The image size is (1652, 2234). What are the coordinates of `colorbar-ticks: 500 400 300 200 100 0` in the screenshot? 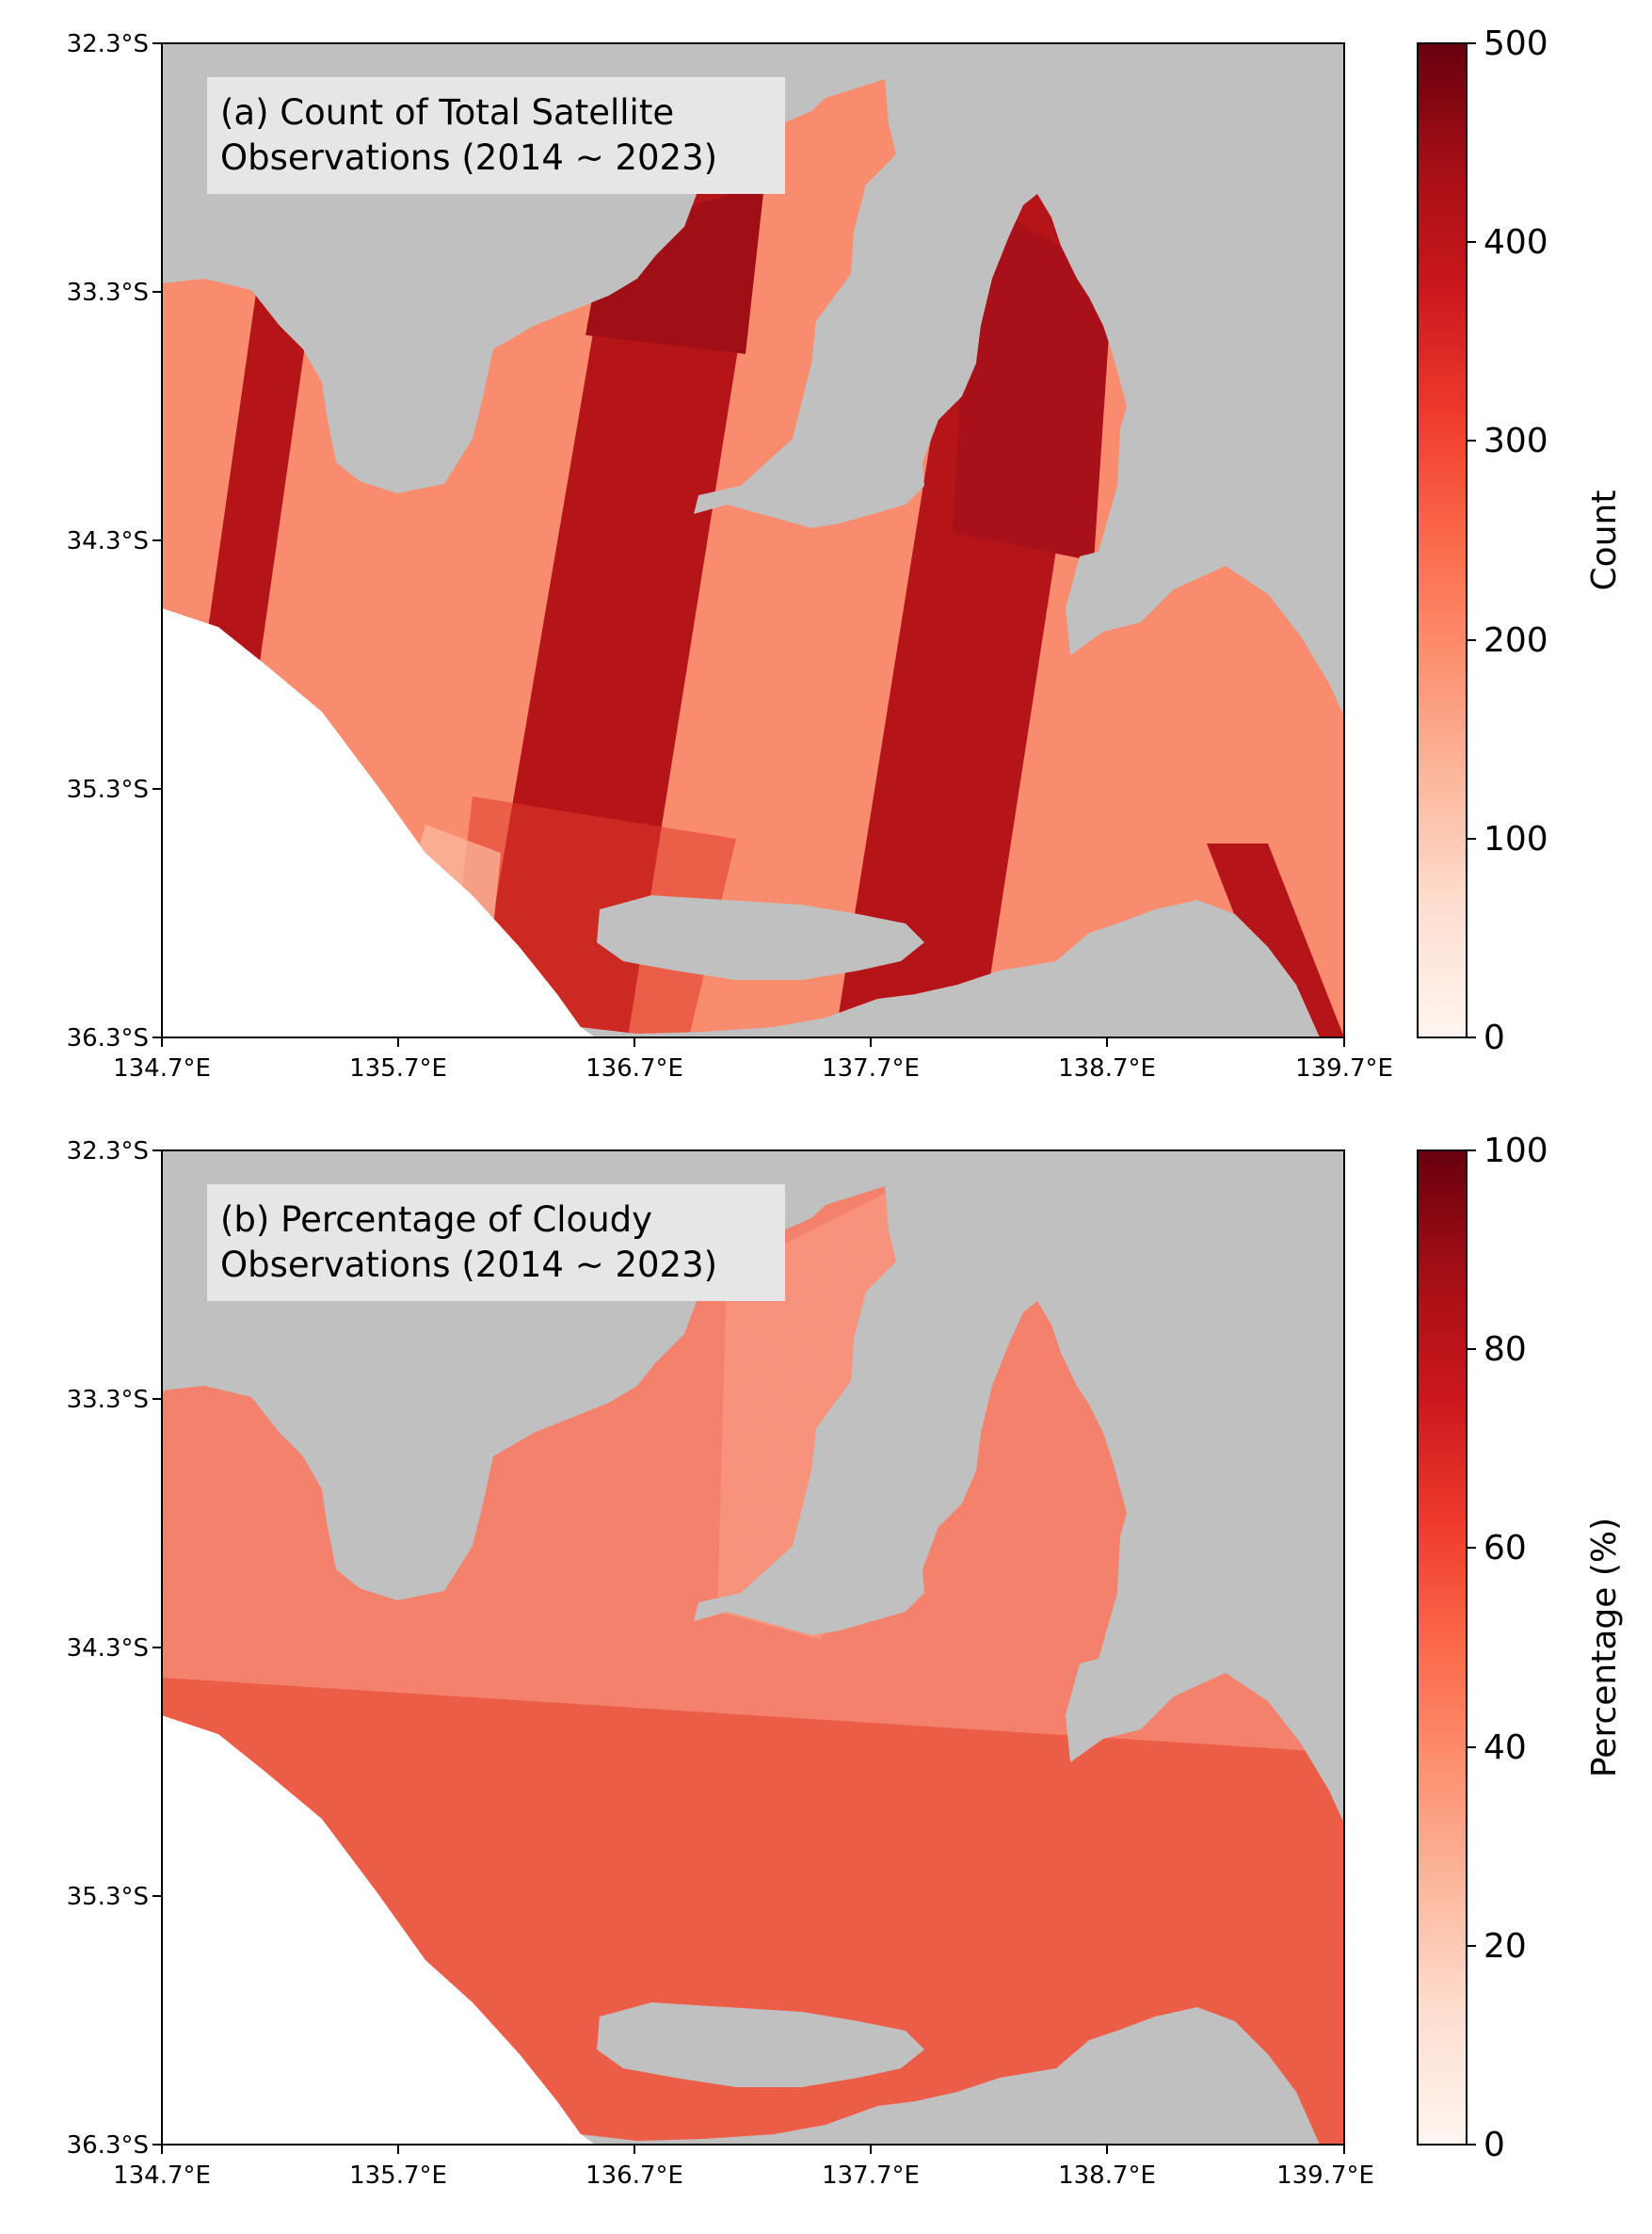 It's located at (1507, 540).